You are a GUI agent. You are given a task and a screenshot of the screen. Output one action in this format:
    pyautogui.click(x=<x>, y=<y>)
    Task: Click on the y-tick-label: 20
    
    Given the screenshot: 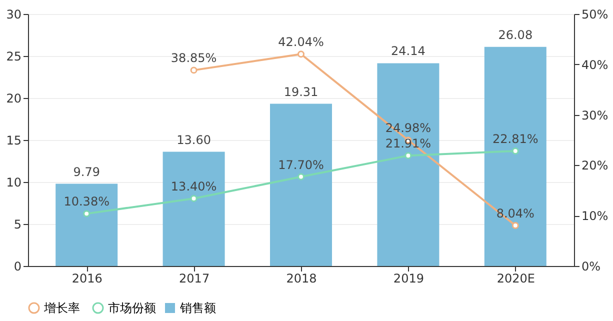 What is the action you would take?
    pyautogui.click(x=14, y=99)
    